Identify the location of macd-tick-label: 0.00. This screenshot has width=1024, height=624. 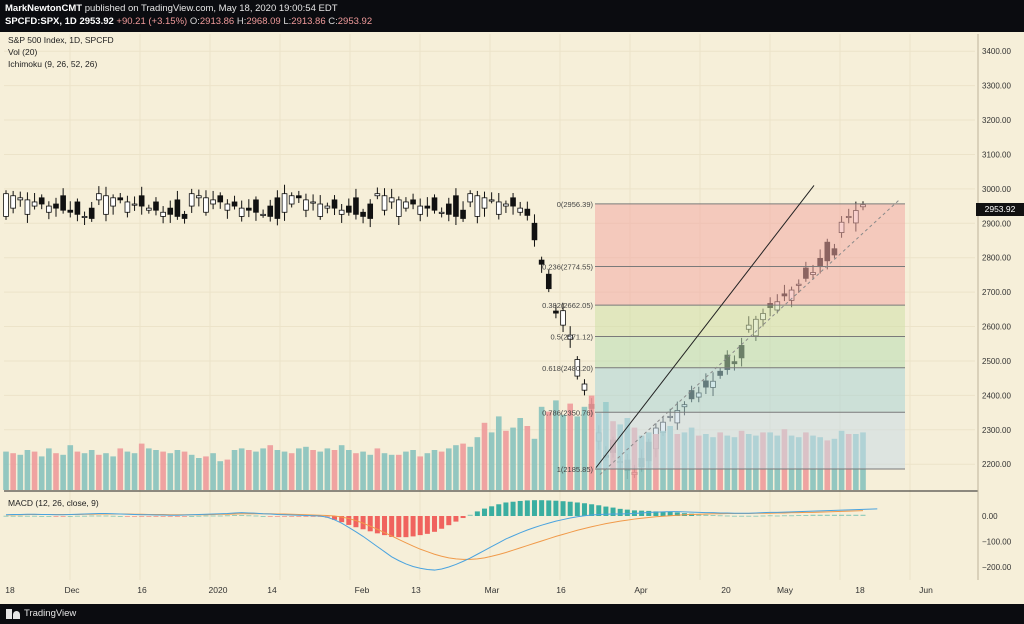
(990, 516).